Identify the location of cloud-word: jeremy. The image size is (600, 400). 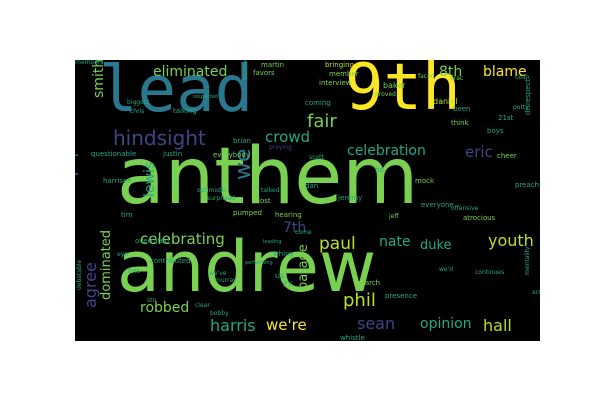
(350, 198).